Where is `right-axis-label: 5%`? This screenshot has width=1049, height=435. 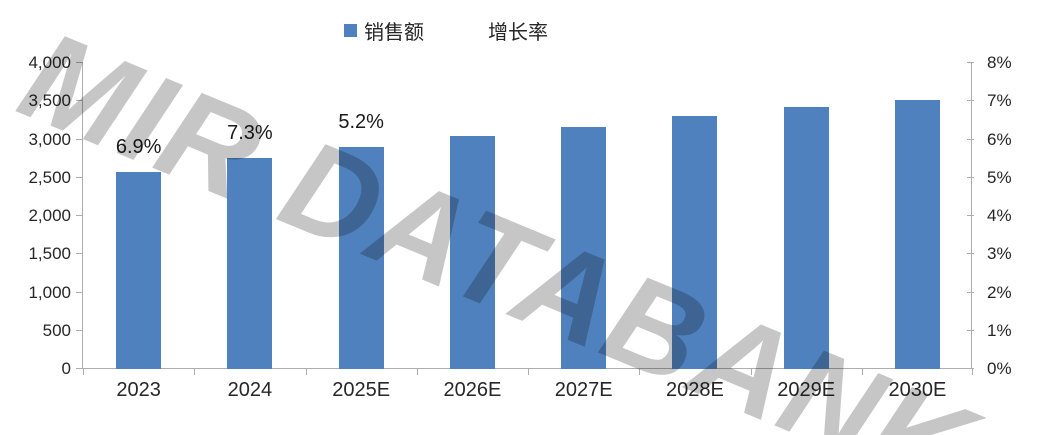 right-axis-label: 5% is located at coordinates (999, 177).